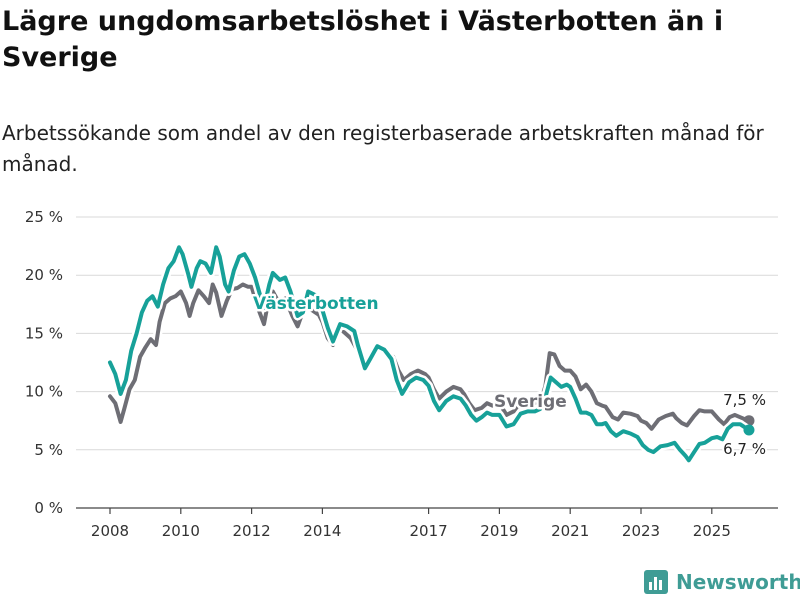  What do you see at coordinates (429, 531) in the screenshot?
I see `x-tick-label: 2017` at bounding box center [429, 531].